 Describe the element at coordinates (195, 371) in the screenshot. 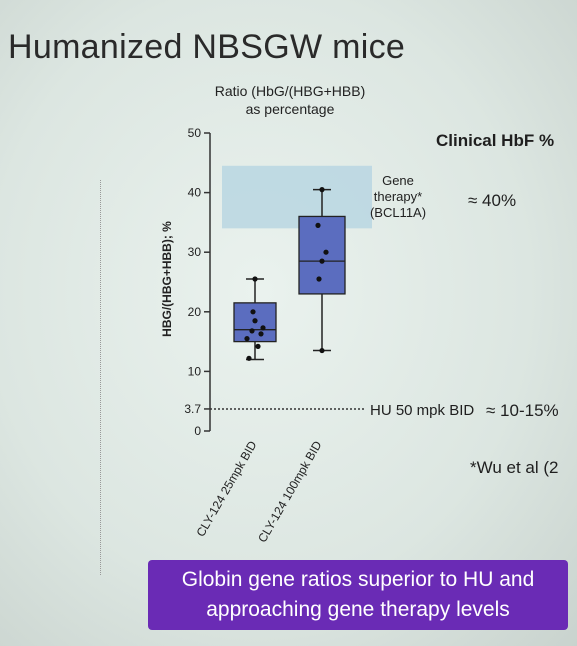

I see `y-tick-label: 10` at that location.